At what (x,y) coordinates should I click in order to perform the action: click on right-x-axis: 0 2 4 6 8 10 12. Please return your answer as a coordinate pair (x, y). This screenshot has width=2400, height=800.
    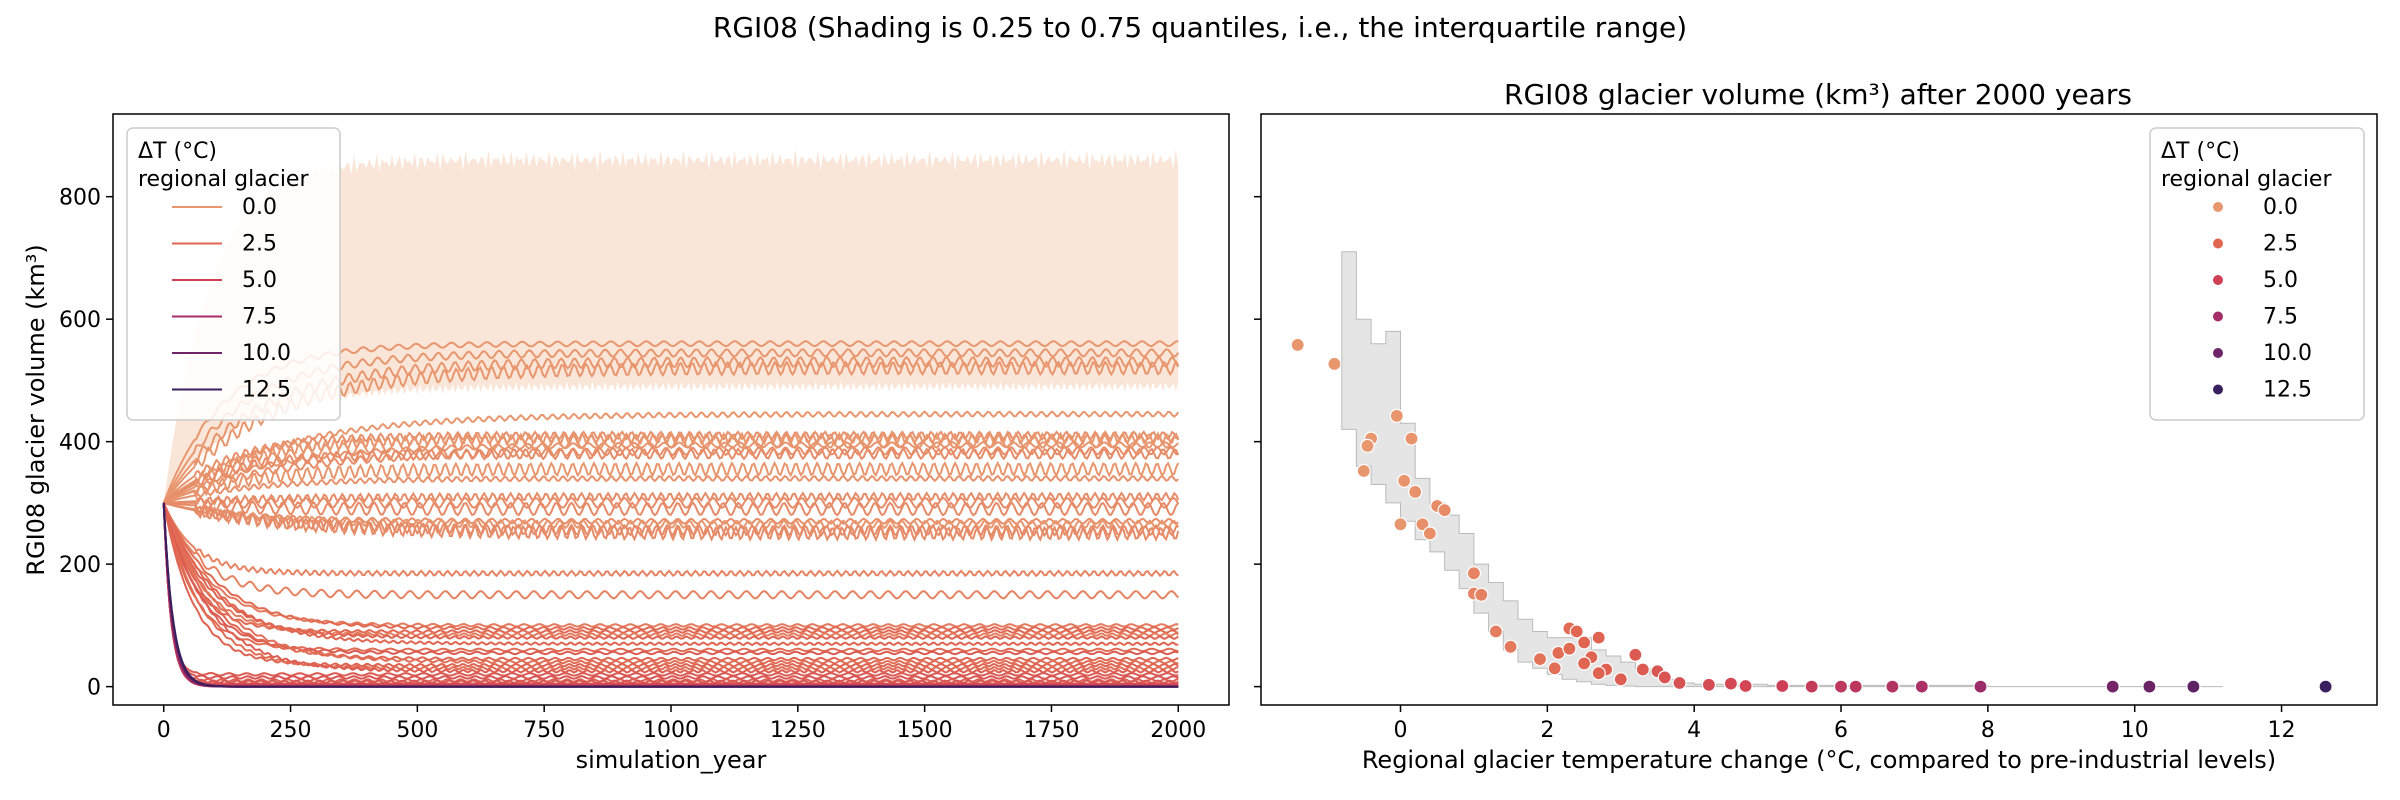
    Looking at the image, I should click on (1845, 724).